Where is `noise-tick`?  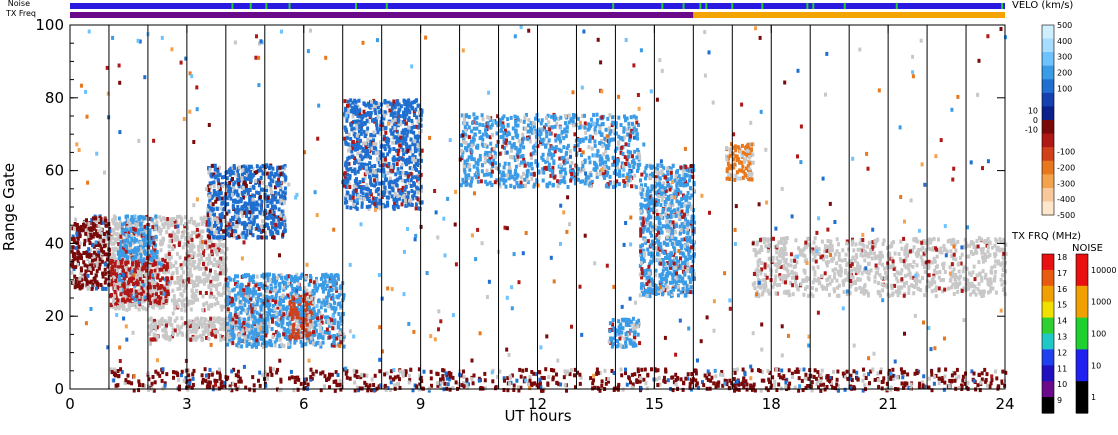
noise-tick is located at coordinates (813, 6).